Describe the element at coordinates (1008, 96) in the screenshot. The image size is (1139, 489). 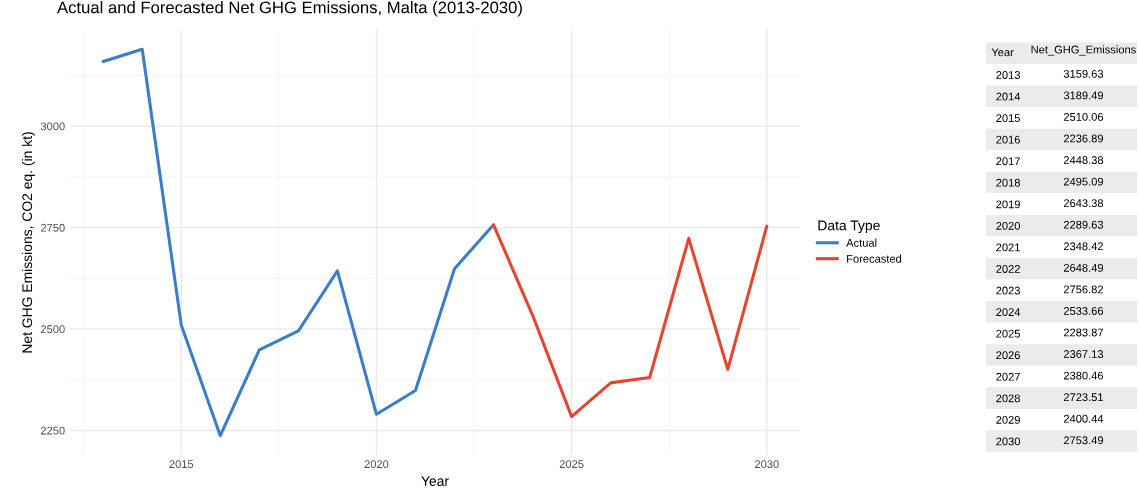
I see `y-tick-label: 2014` at that location.